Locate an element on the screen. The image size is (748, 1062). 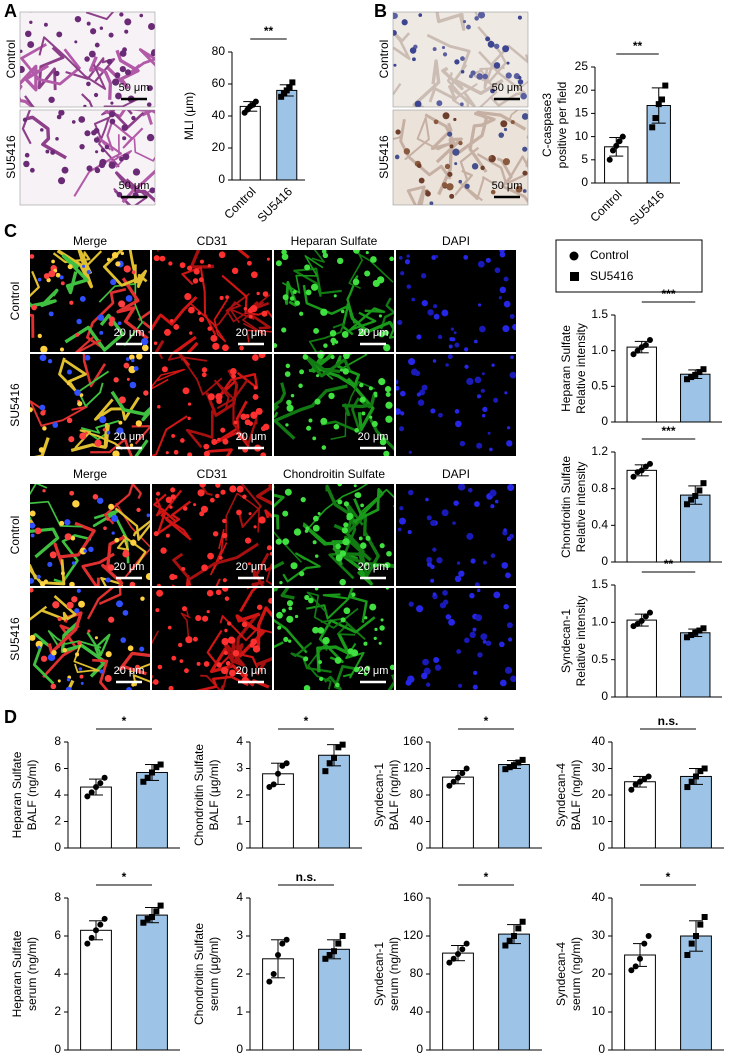
y-tick-label: 10 is located at coordinates (599, 1011).